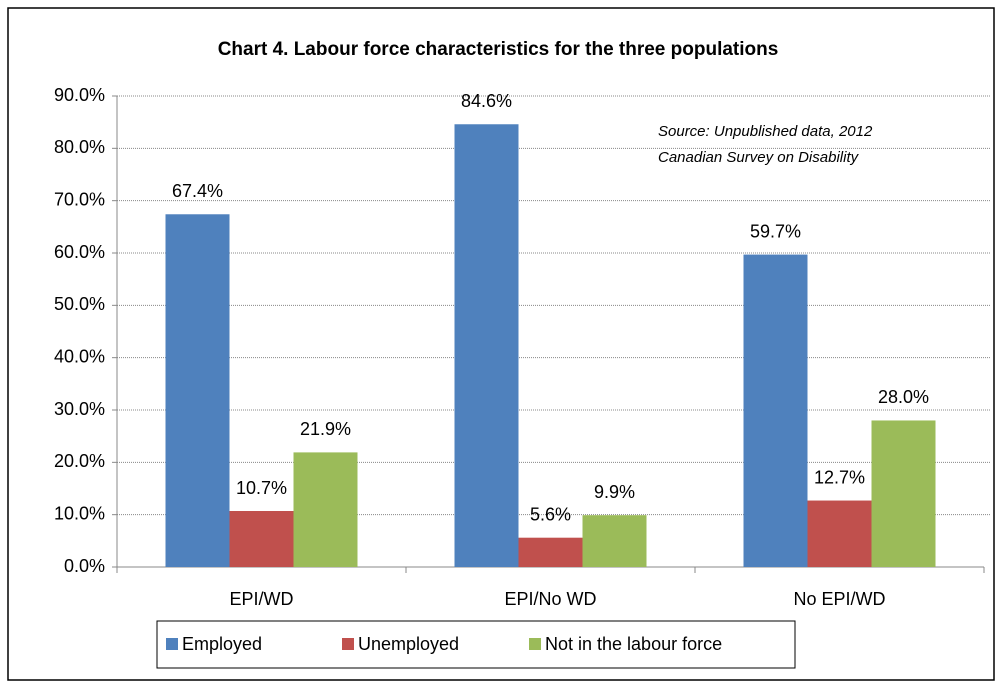 The width and height of the screenshot is (1002, 687). I want to click on data-label: 21.9%, so click(325, 429).